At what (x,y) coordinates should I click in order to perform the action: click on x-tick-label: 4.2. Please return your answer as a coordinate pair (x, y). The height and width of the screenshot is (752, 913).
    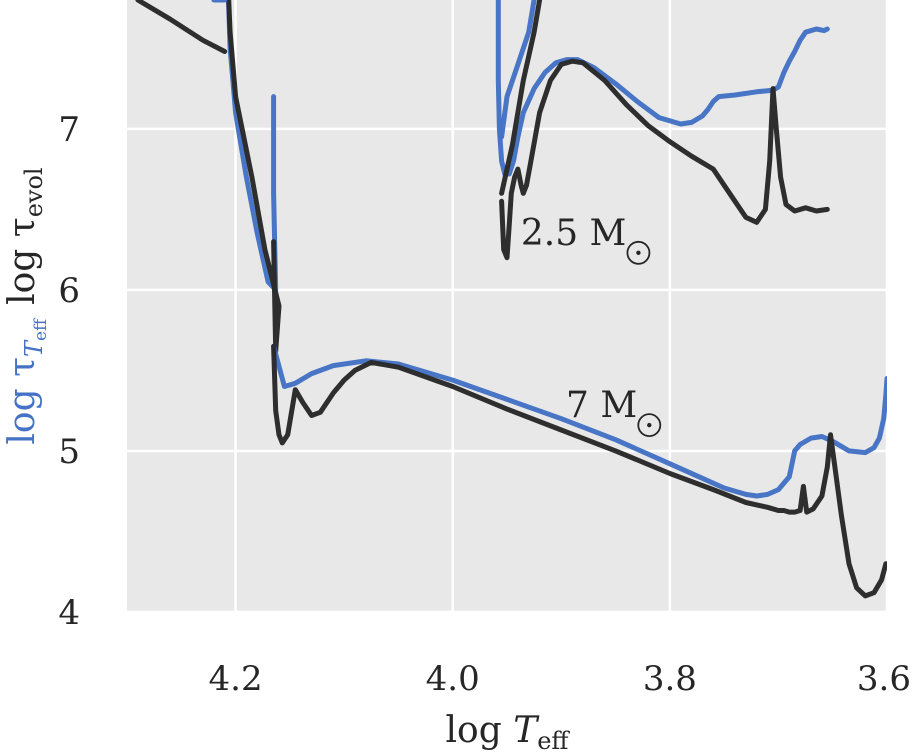
    Looking at the image, I should click on (236, 679).